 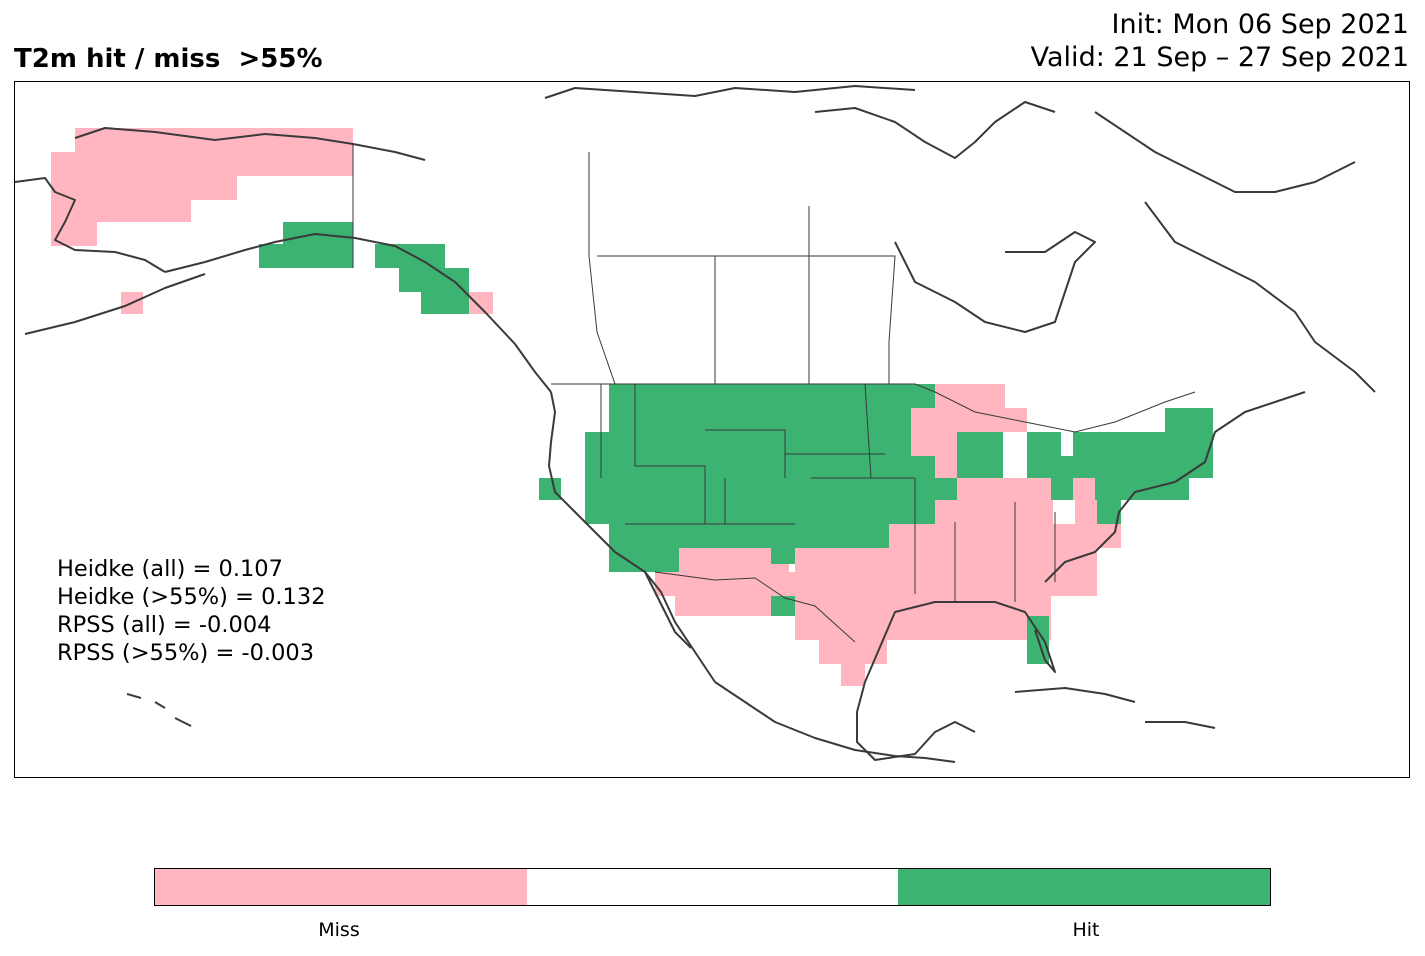 What do you see at coordinates (186, 653) in the screenshot?
I see `rpss-55: RPSS (>55%) = -0.003` at bounding box center [186, 653].